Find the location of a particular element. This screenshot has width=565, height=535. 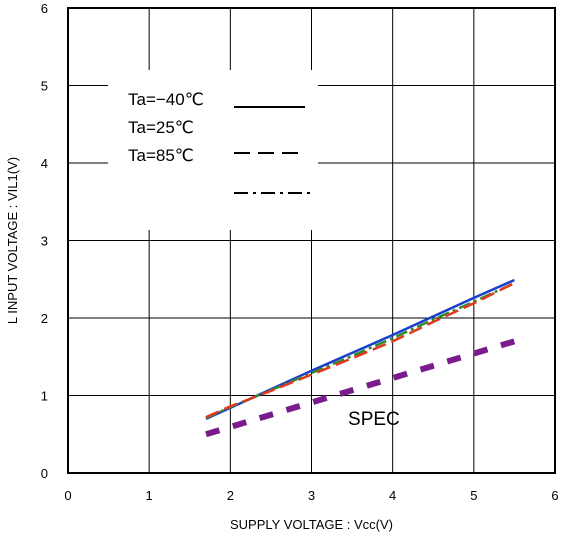

x-tick-label: 3 is located at coordinates (311, 495).